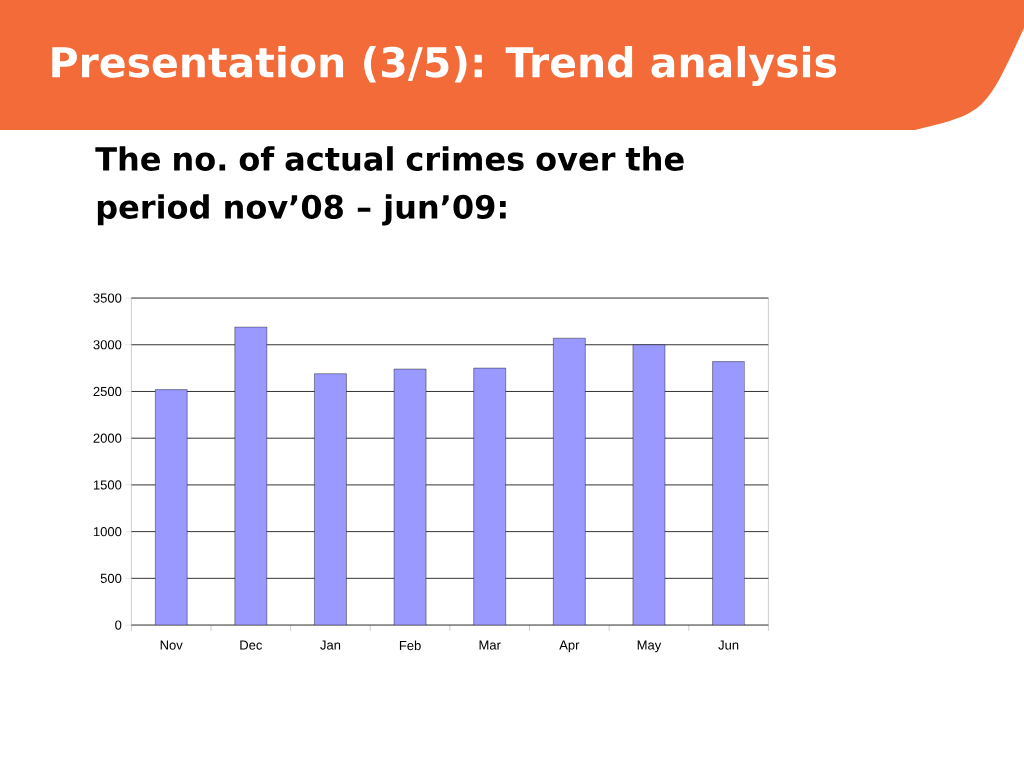 The width and height of the screenshot is (1024, 768). What do you see at coordinates (107, 391) in the screenshot?
I see `y-tick-label: 2500` at bounding box center [107, 391].